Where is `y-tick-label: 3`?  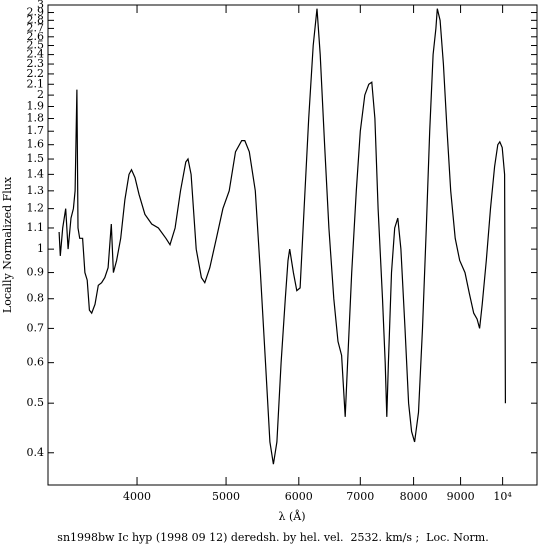
y-tick-label: 3 is located at coordinates (40, 5).